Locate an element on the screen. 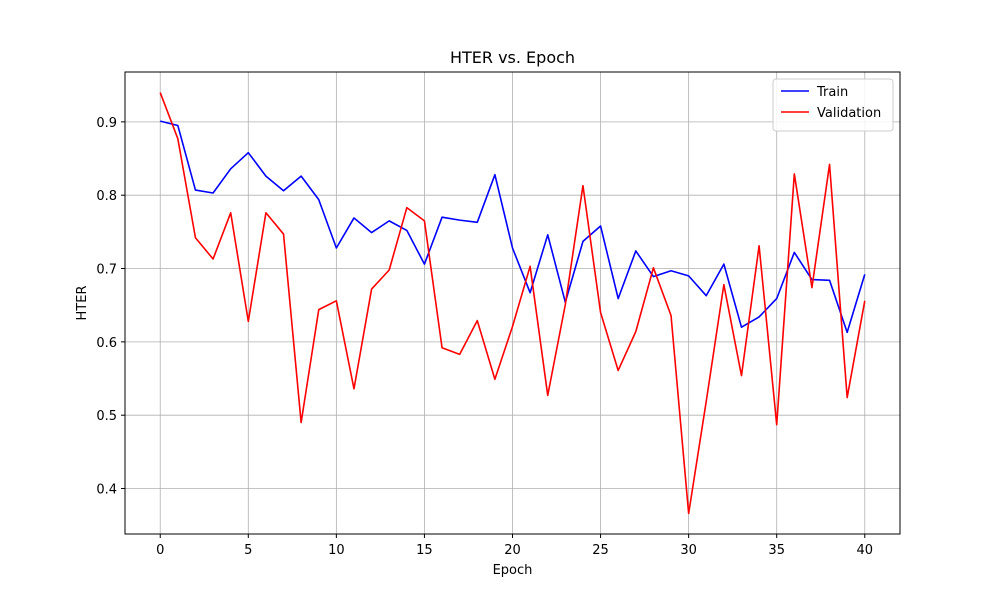 This screenshot has height=600, width=1000. x-tick-label: 15 is located at coordinates (424, 550).